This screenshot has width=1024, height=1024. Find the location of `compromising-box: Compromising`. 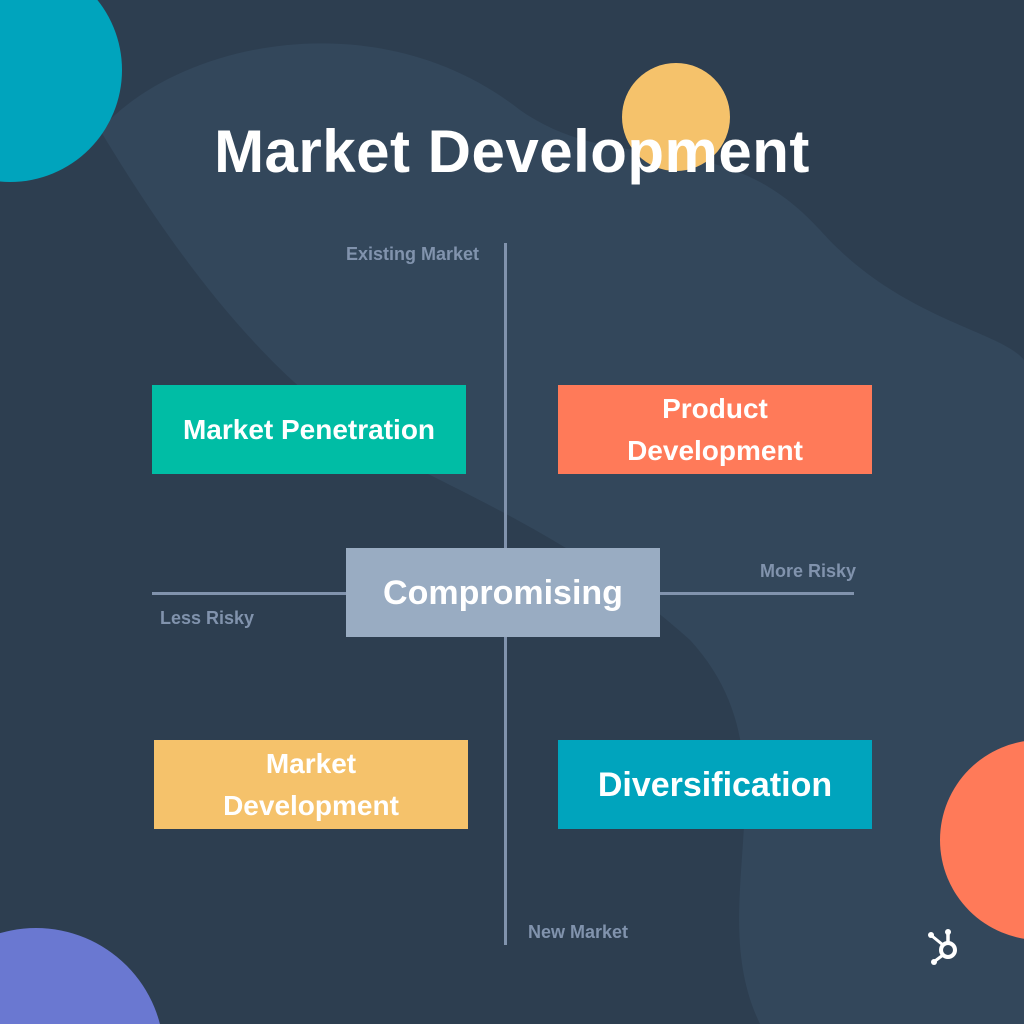

compromising-box: Compromising is located at coordinates (503, 592).